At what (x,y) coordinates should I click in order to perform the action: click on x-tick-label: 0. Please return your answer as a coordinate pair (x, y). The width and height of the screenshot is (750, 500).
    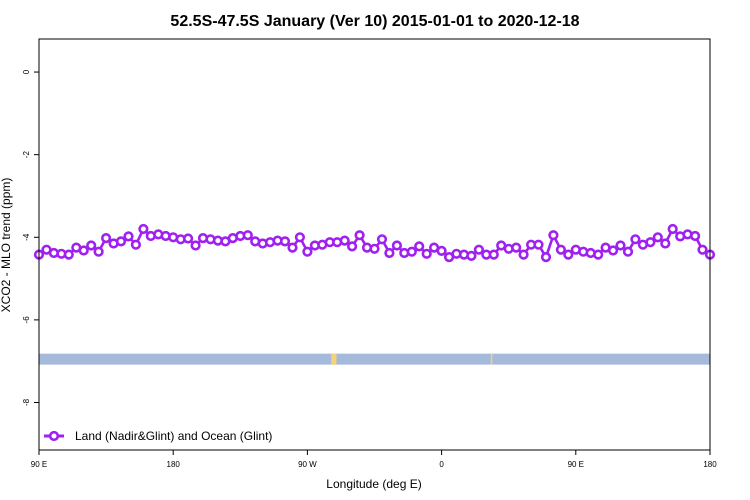
    Looking at the image, I should click on (441, 464).